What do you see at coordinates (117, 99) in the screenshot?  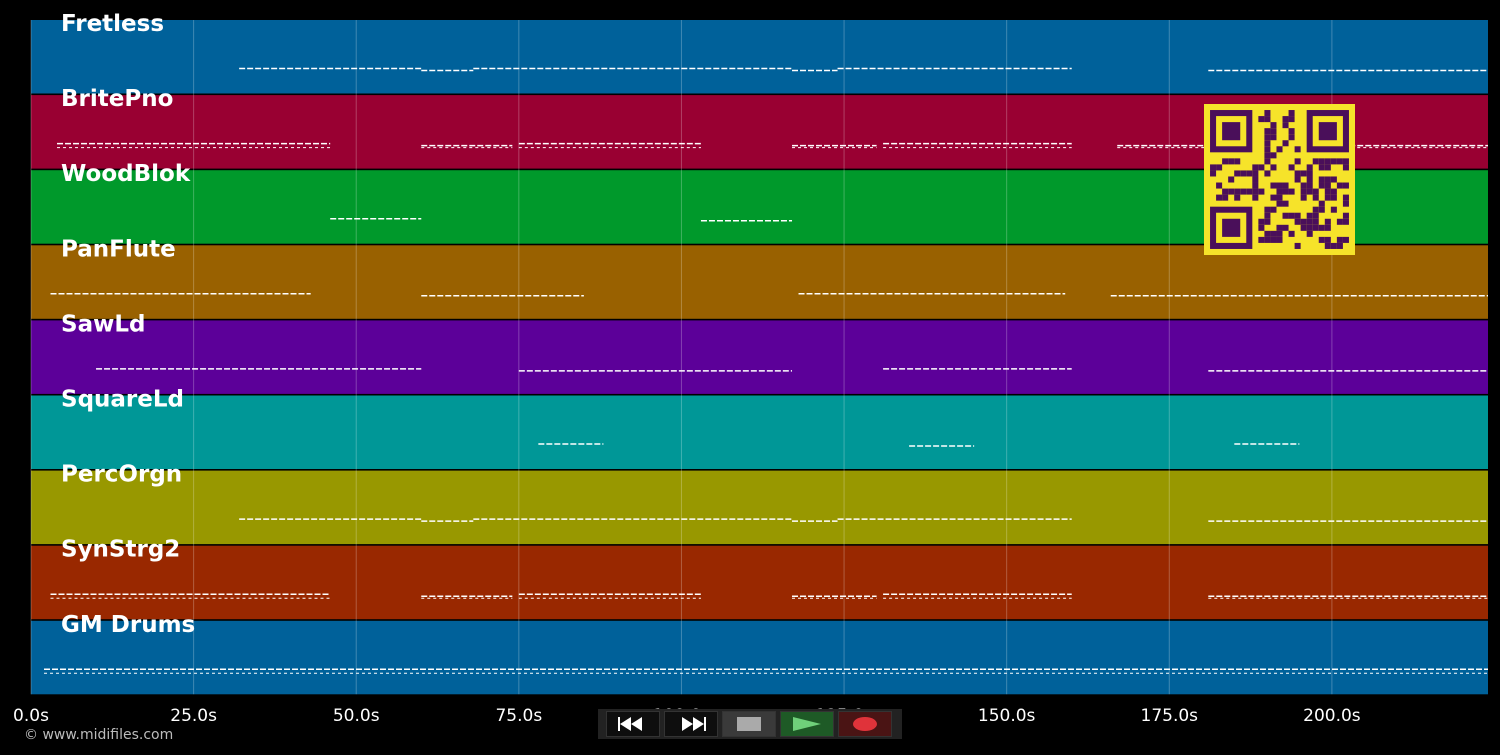 I see `track-name: BritePno` at bounding box center [117, 99].